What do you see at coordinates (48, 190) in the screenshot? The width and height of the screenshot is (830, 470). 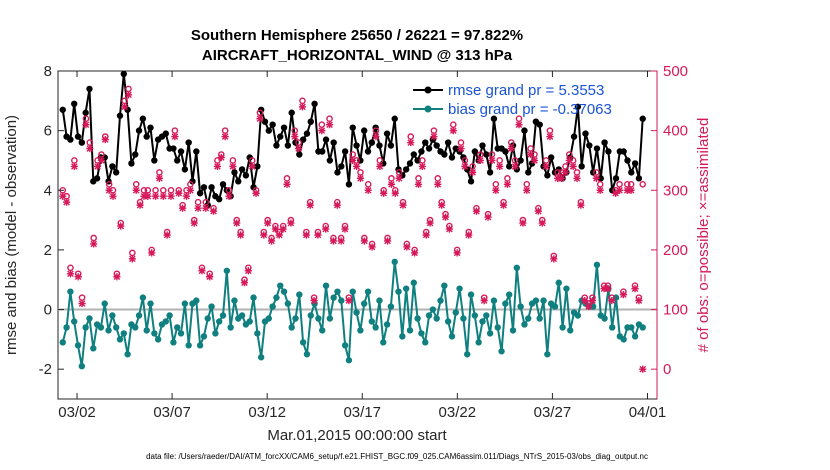 I see `y-tick-label-left: 4` at bounding box center [48, 190].